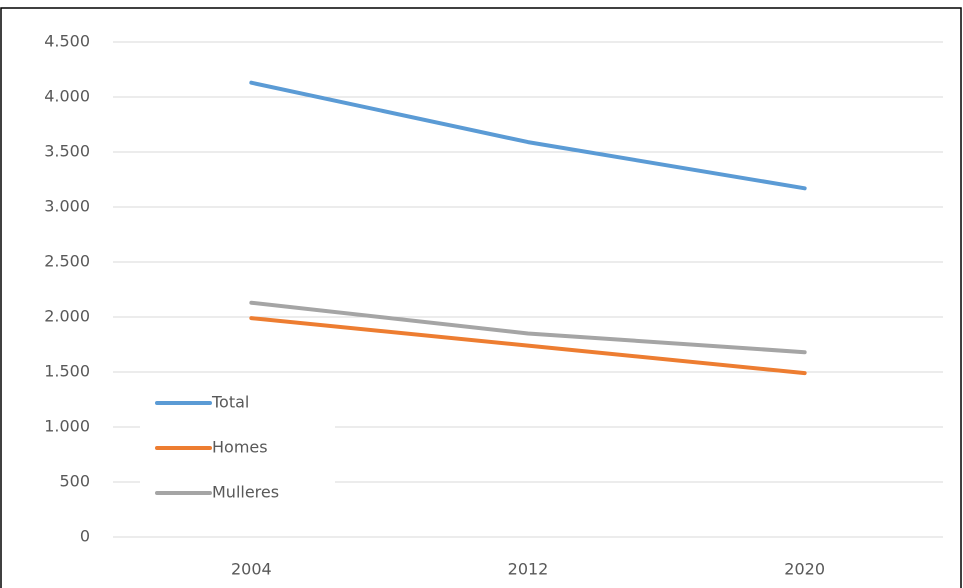  Describe the element at coordinates (240, 447) in the screenshot. I see `legend-label: Homes` at that location.